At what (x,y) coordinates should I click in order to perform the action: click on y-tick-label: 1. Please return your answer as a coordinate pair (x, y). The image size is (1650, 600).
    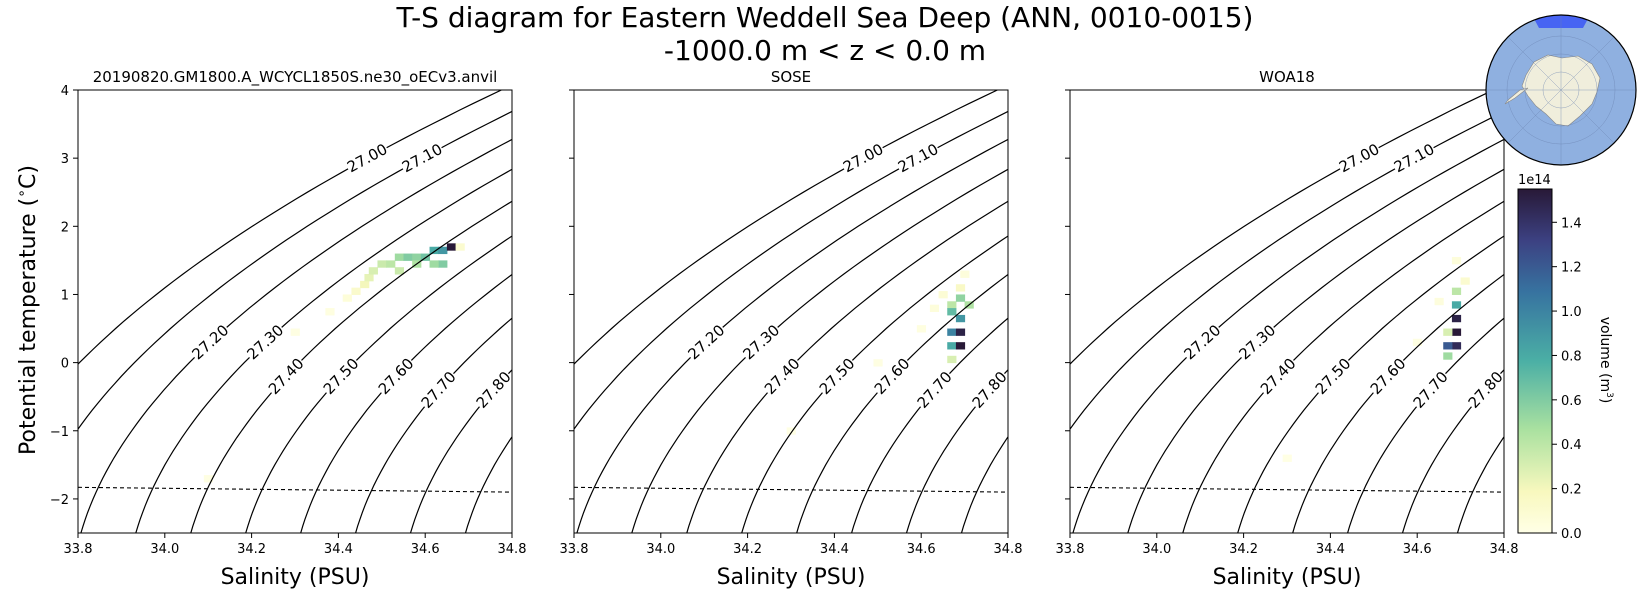
    Looking at the image, I should click on (65, 295).